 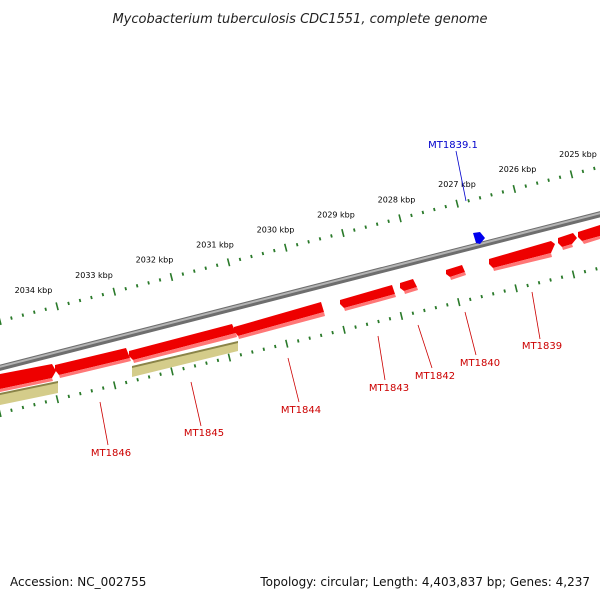 I want to click on gene-feature-mt1846, so click(x=29, y=393).